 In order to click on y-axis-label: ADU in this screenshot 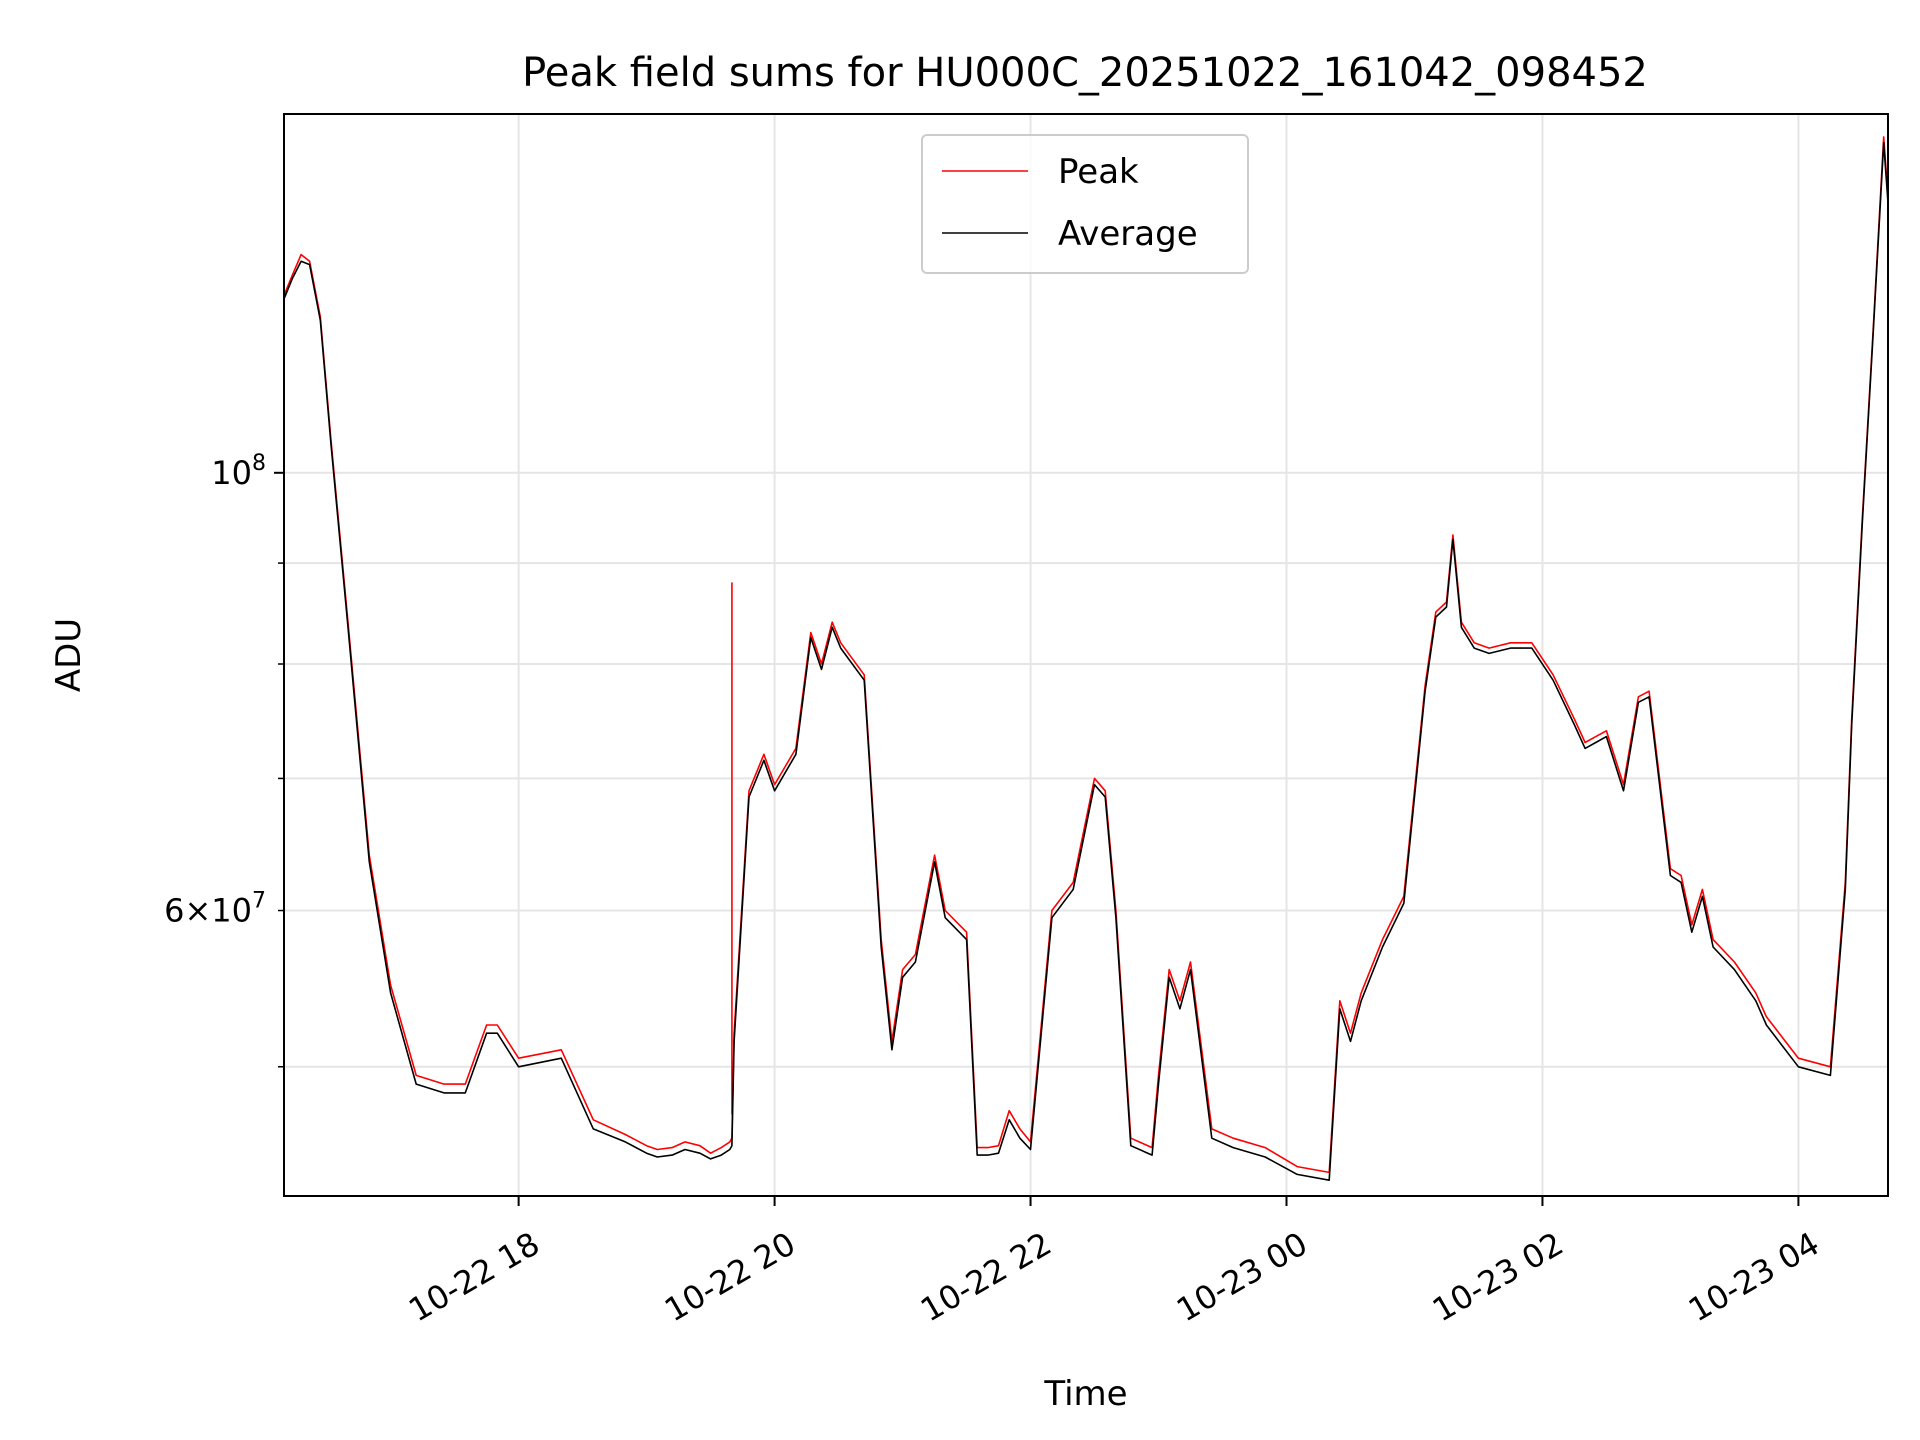, I will do `click(69, 655)`.